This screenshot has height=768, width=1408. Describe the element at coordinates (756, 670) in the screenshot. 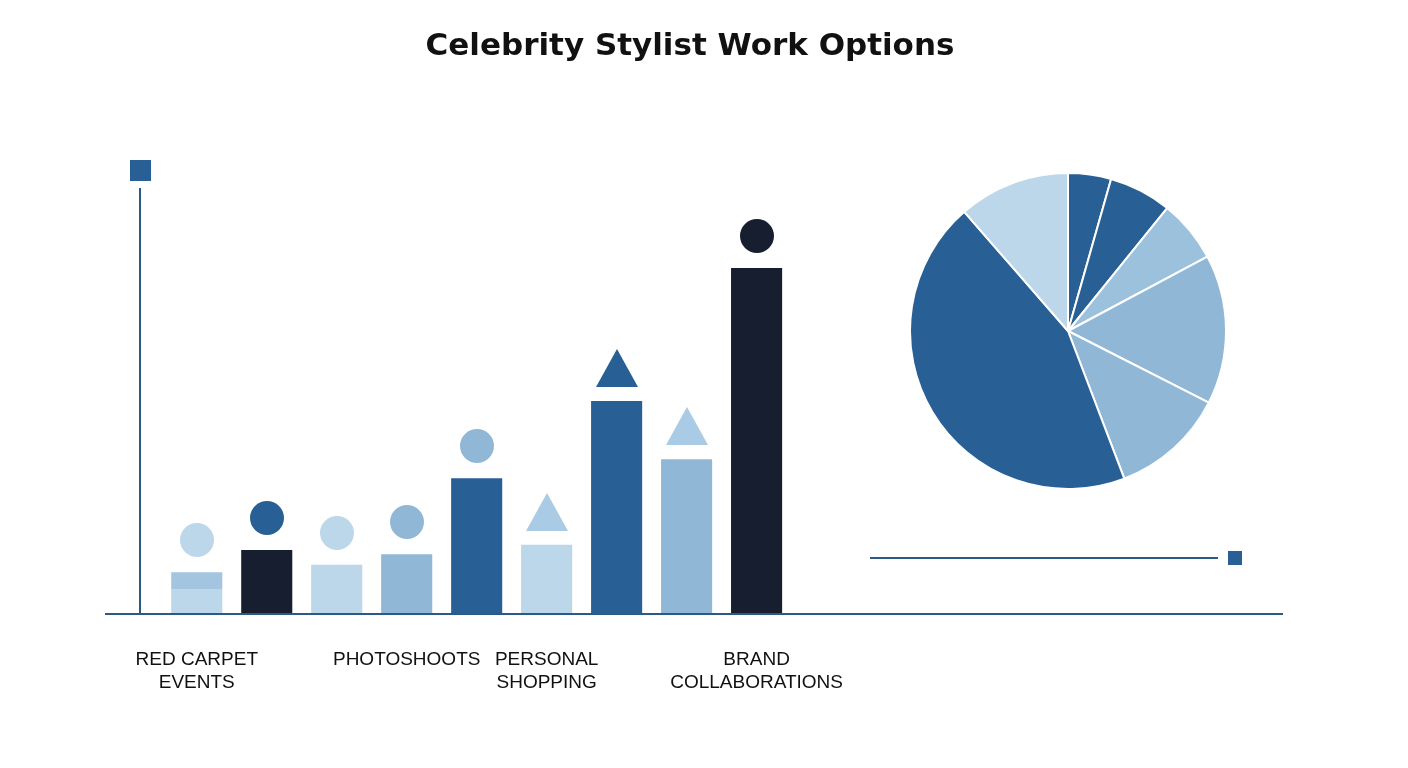

I see `x-tick-label: BRAND COLLABORATIONS` at that location.